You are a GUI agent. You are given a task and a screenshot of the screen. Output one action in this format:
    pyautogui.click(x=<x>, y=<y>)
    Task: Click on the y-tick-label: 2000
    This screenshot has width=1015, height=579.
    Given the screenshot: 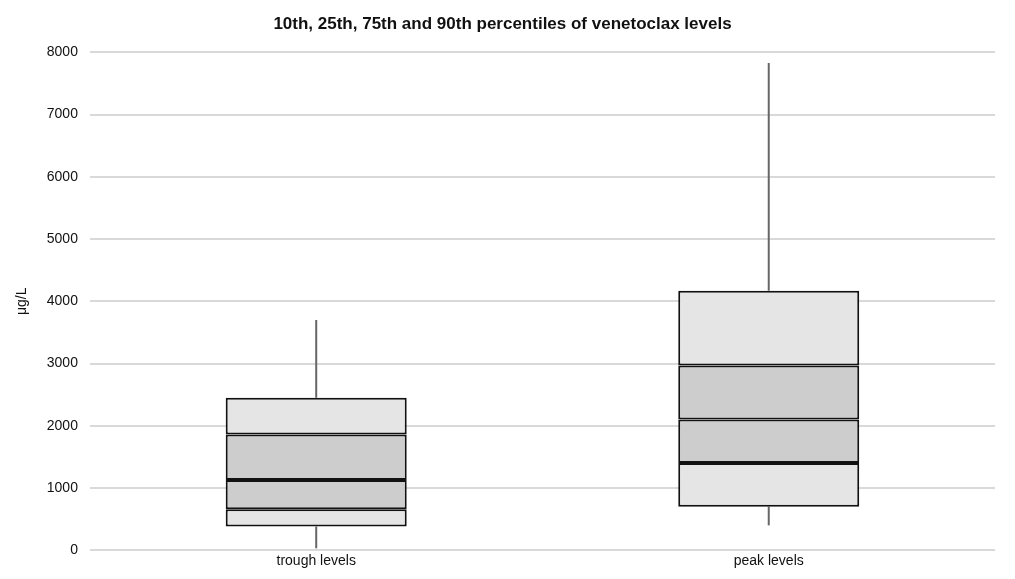 What is the action you would take?
    pyautogui.click(x=62, y=424)
    